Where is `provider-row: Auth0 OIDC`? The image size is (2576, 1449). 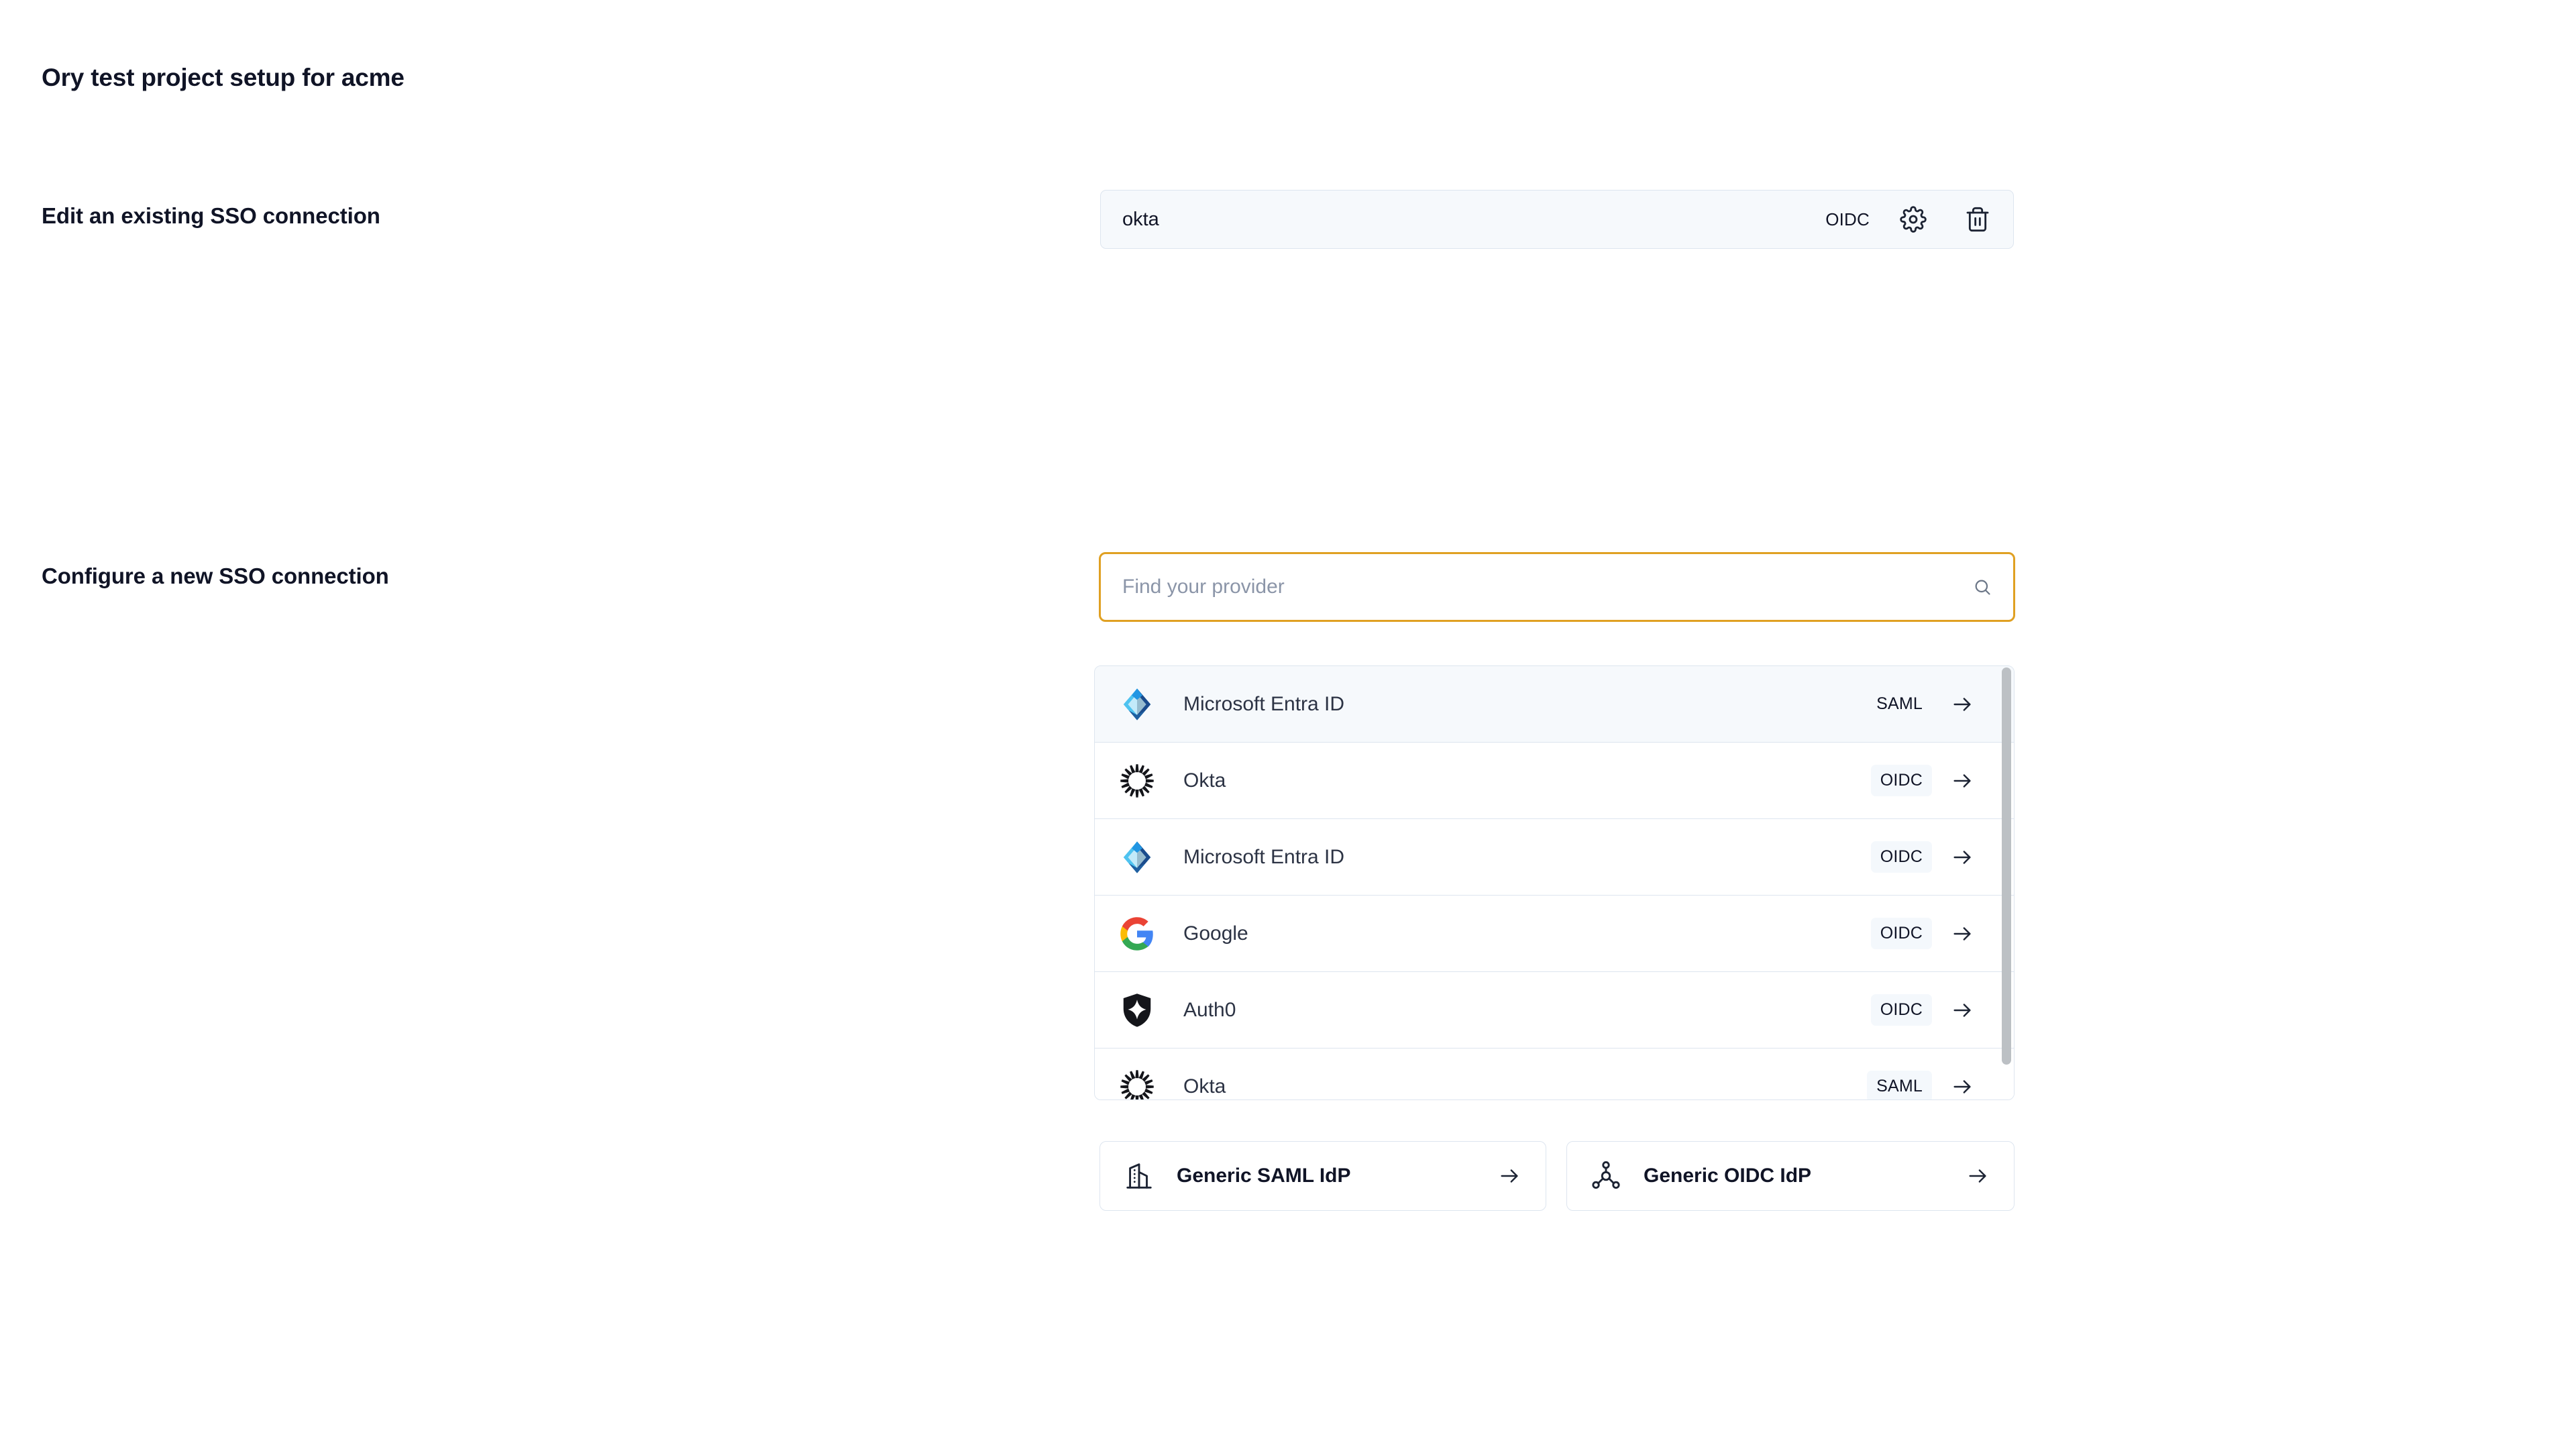 provider-row: Auth0 OIDC is located at coordinates (1554, 1010).